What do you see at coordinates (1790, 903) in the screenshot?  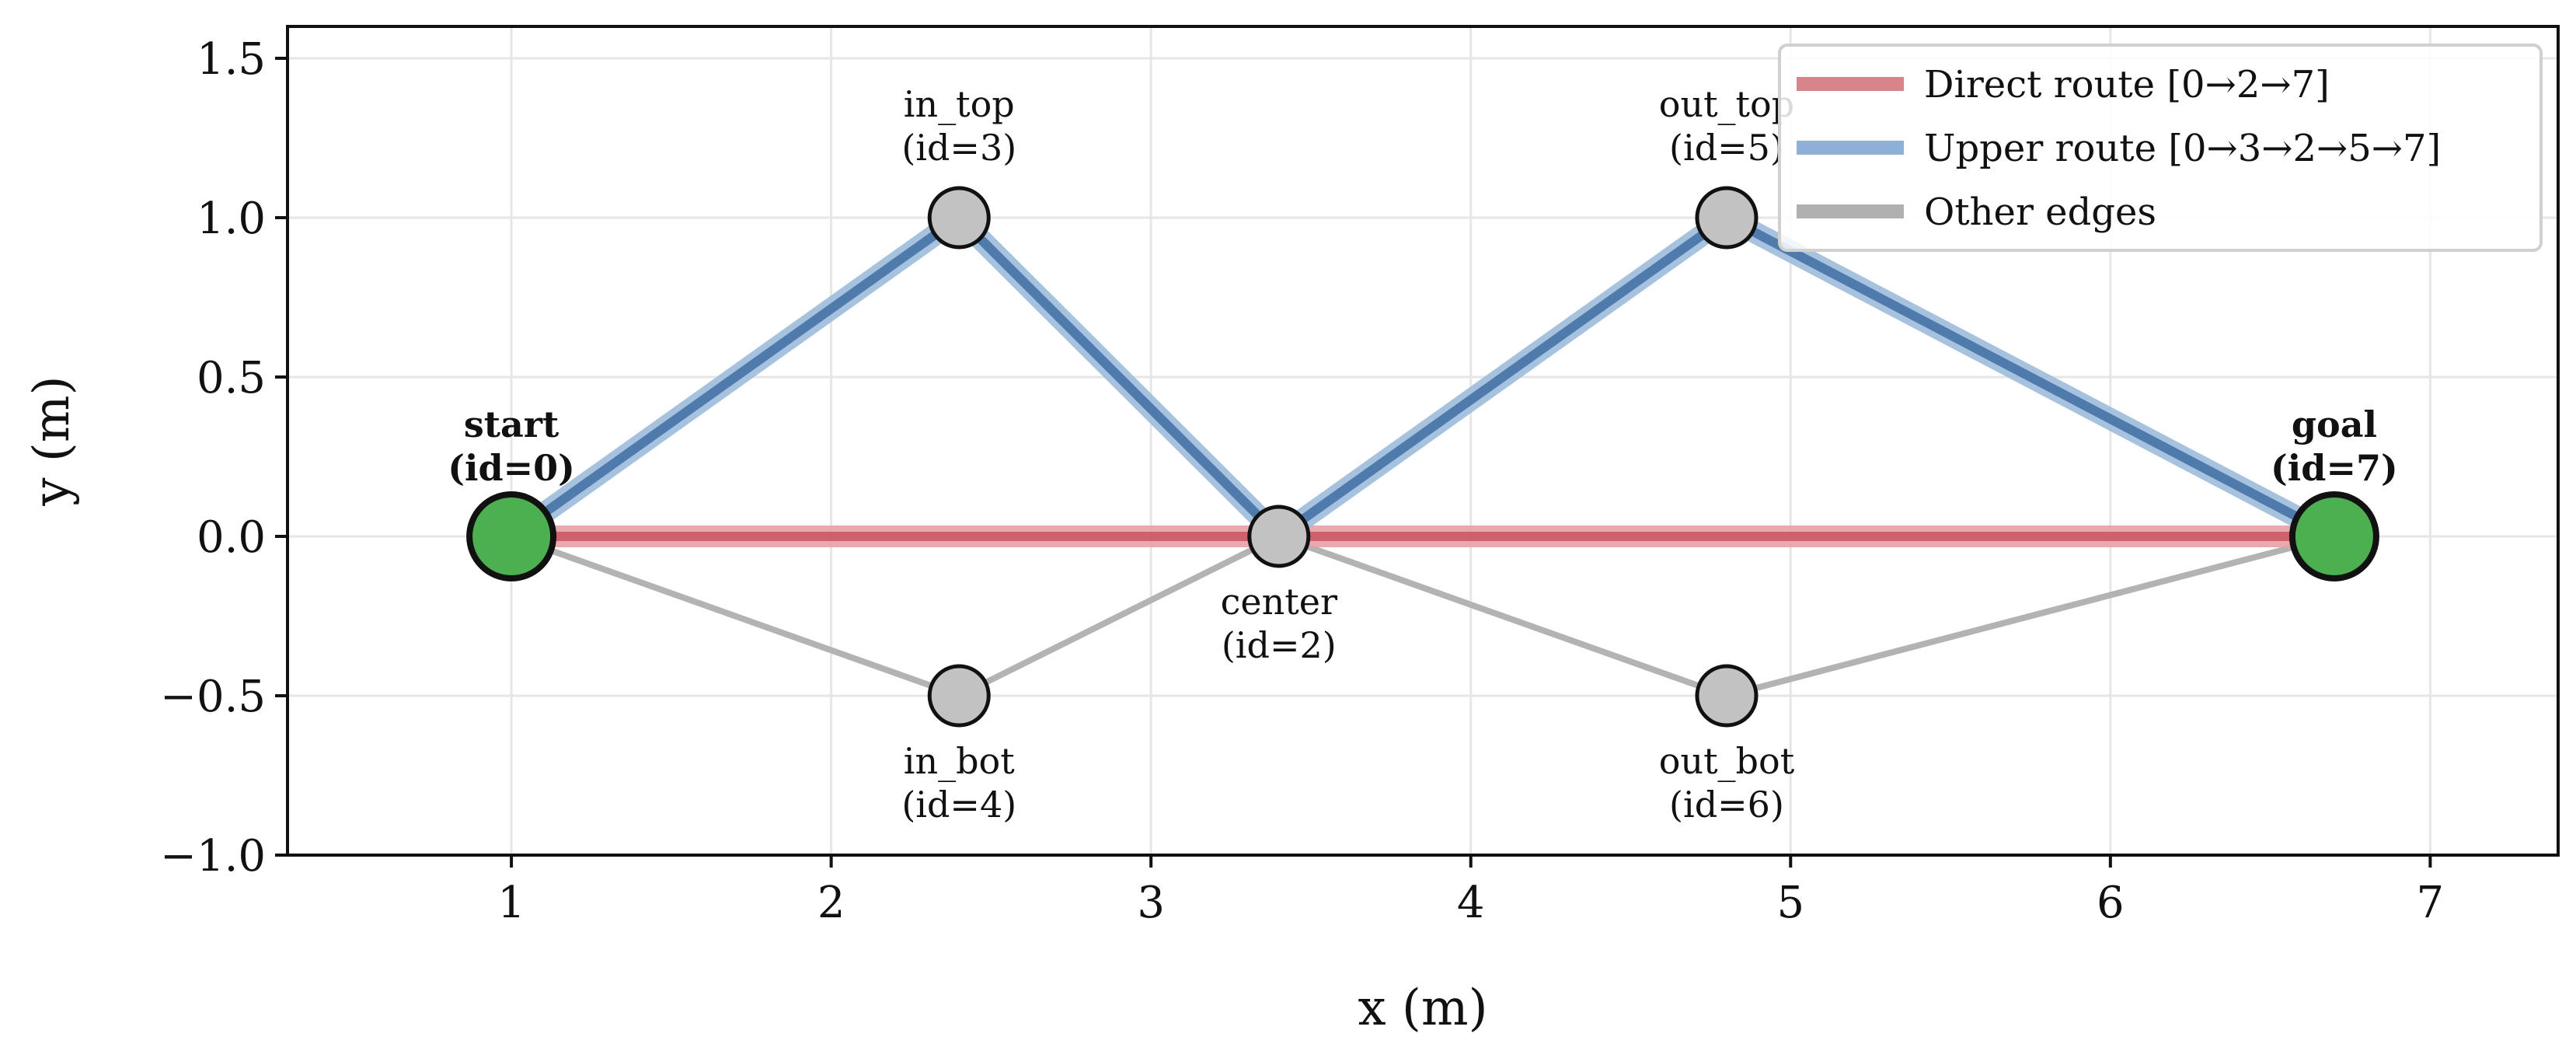 I see `x-tick-label: 5` at bounding box center [1790, 903].